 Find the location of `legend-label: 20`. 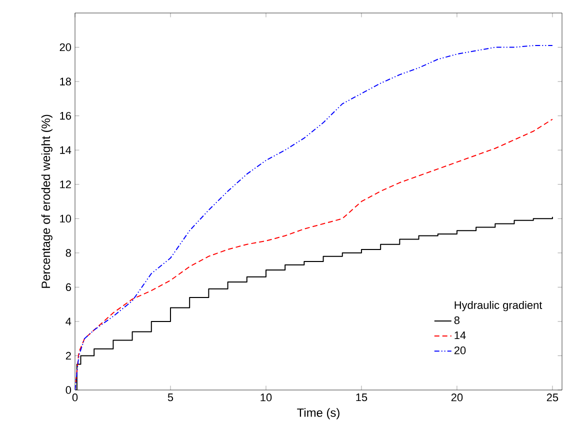

legend-label: 20 is located at coordinates (460, 350).